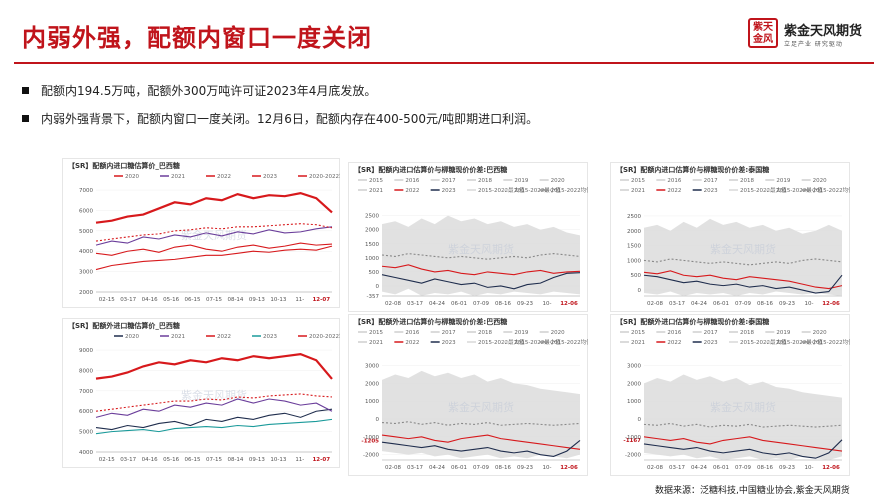 Image resolution: width=889 pixels, height=500 pixels. What do you see at coordinates (278, 460) in the screenshot?
I see `x-tick-label: 10-13` at bounding box center [278, 460].